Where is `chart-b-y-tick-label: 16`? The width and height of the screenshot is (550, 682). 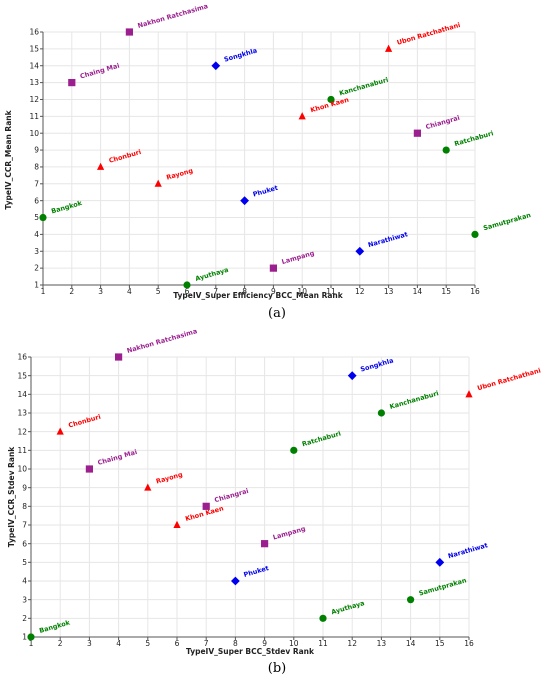 chart-b-y-tick-label: 16 is located at coordinates (22, 357).